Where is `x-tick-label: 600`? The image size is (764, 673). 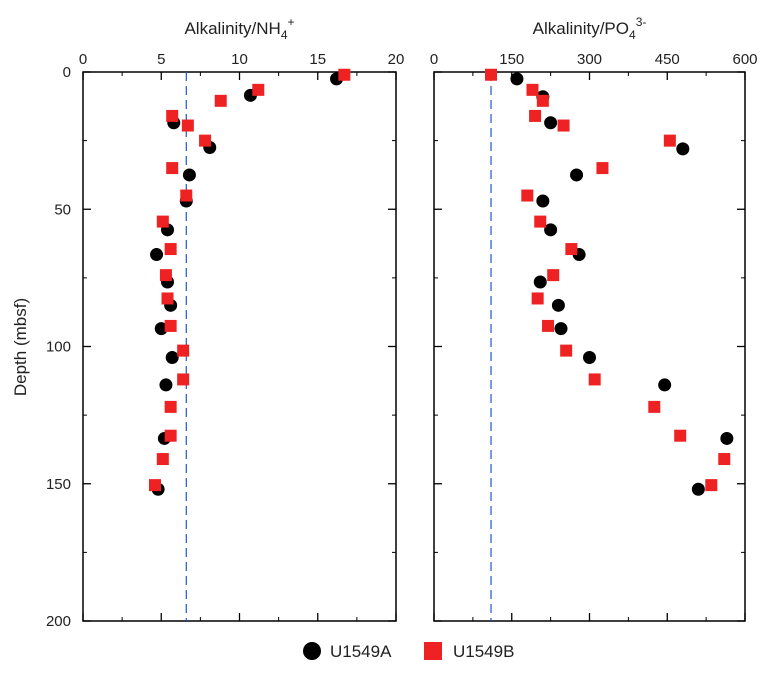 x-tick-label: 600 is located at coordinates (744, 59).